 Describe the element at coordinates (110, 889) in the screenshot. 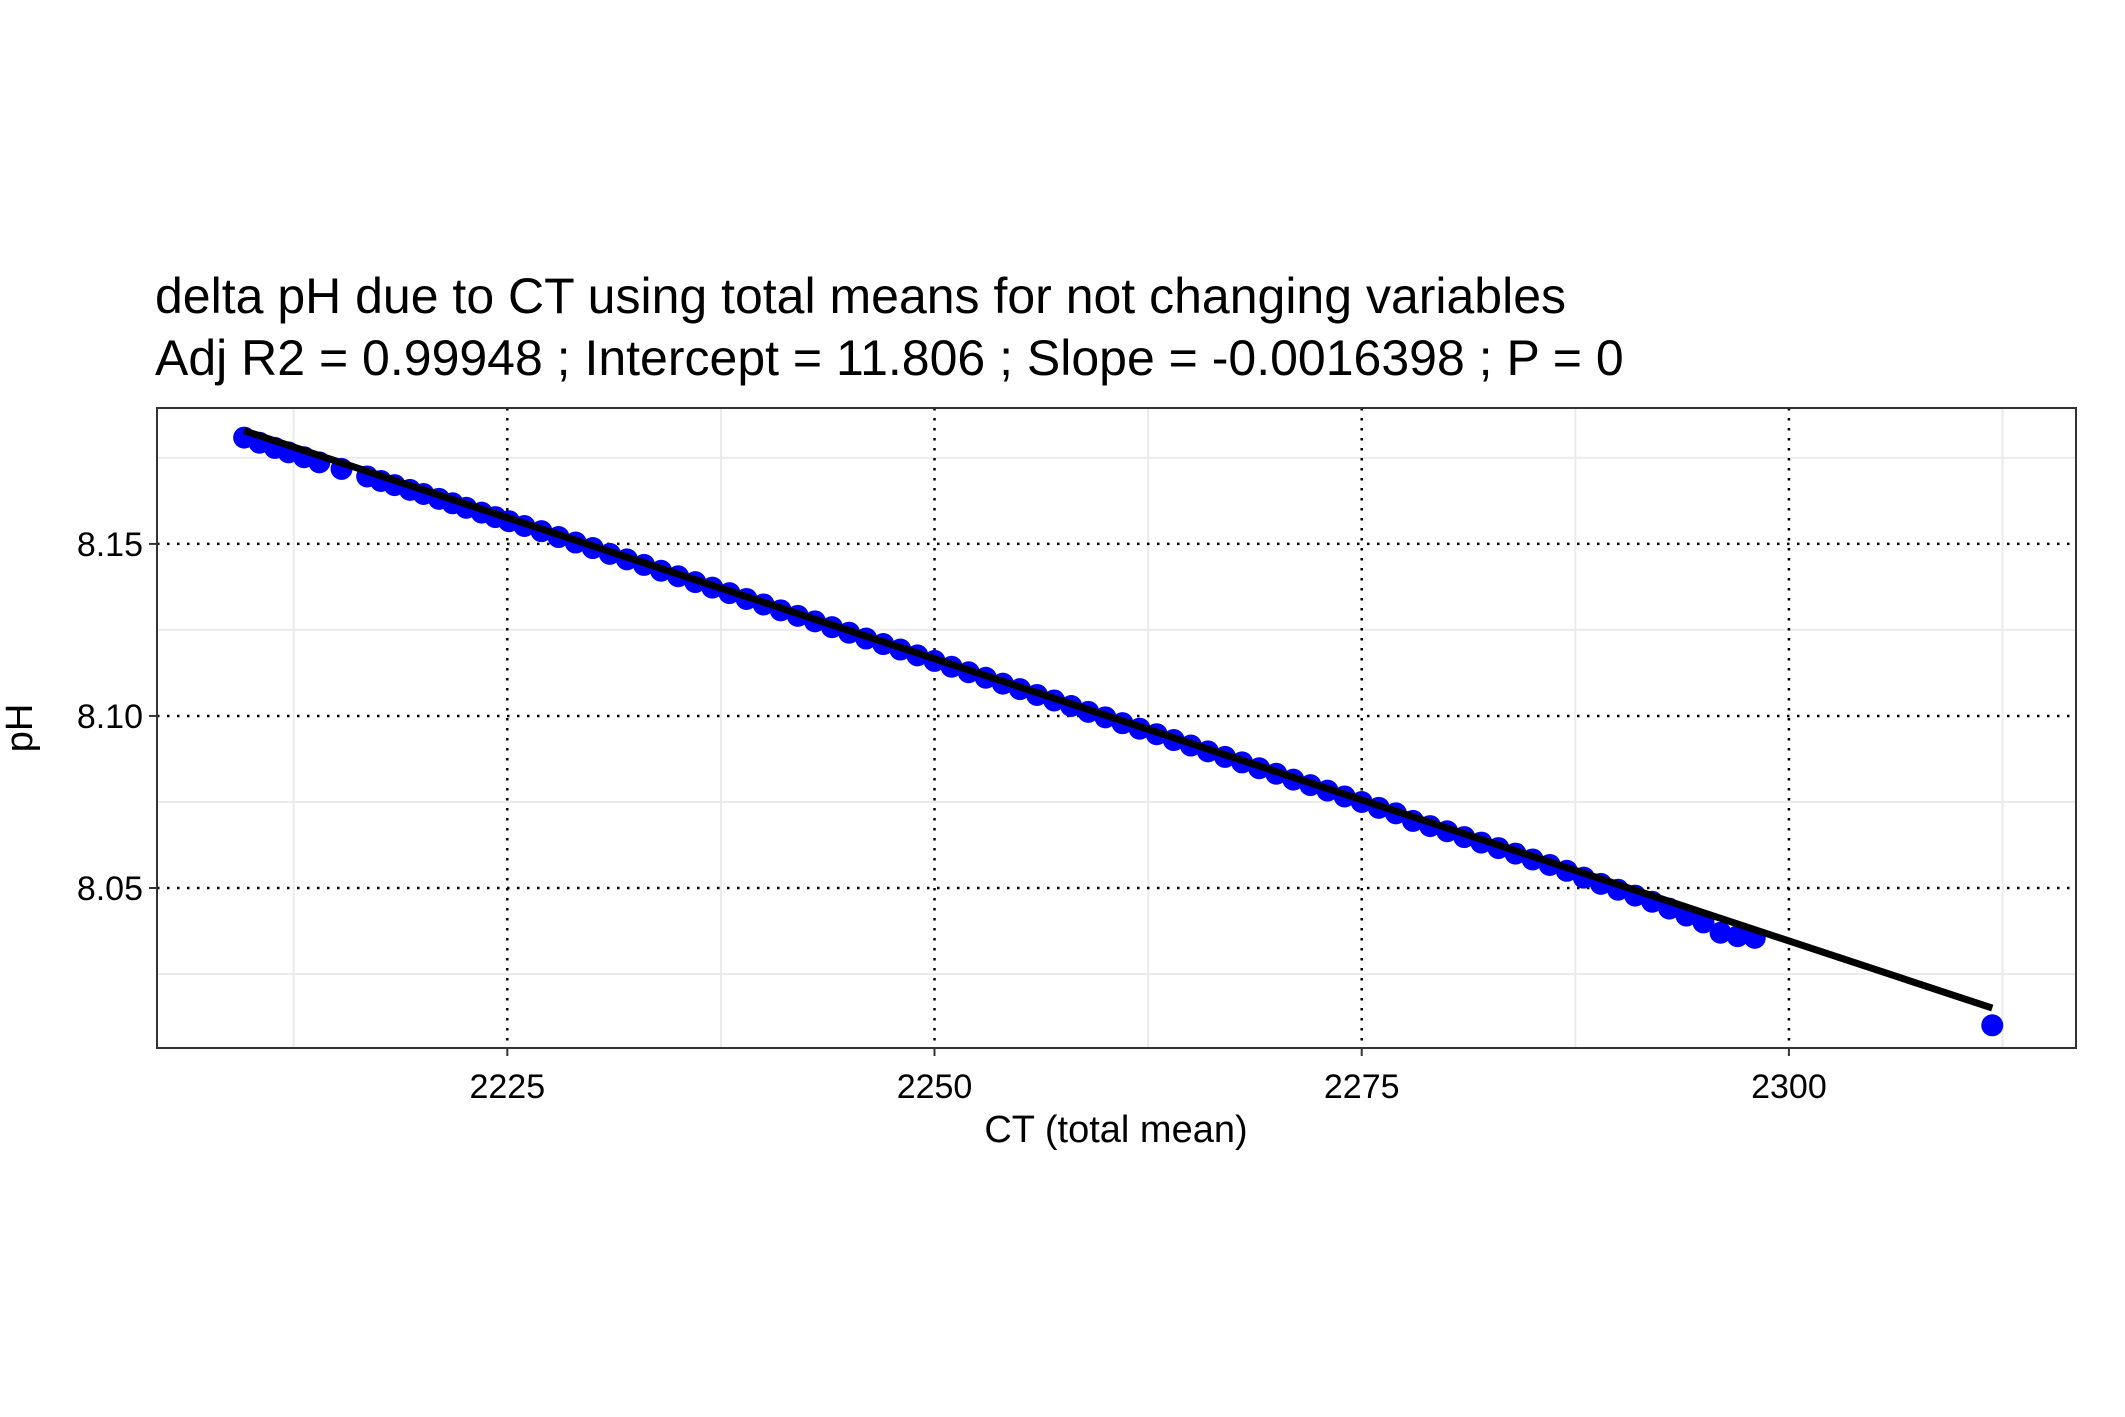

I see `y-tick-label: 8.05` at that location.